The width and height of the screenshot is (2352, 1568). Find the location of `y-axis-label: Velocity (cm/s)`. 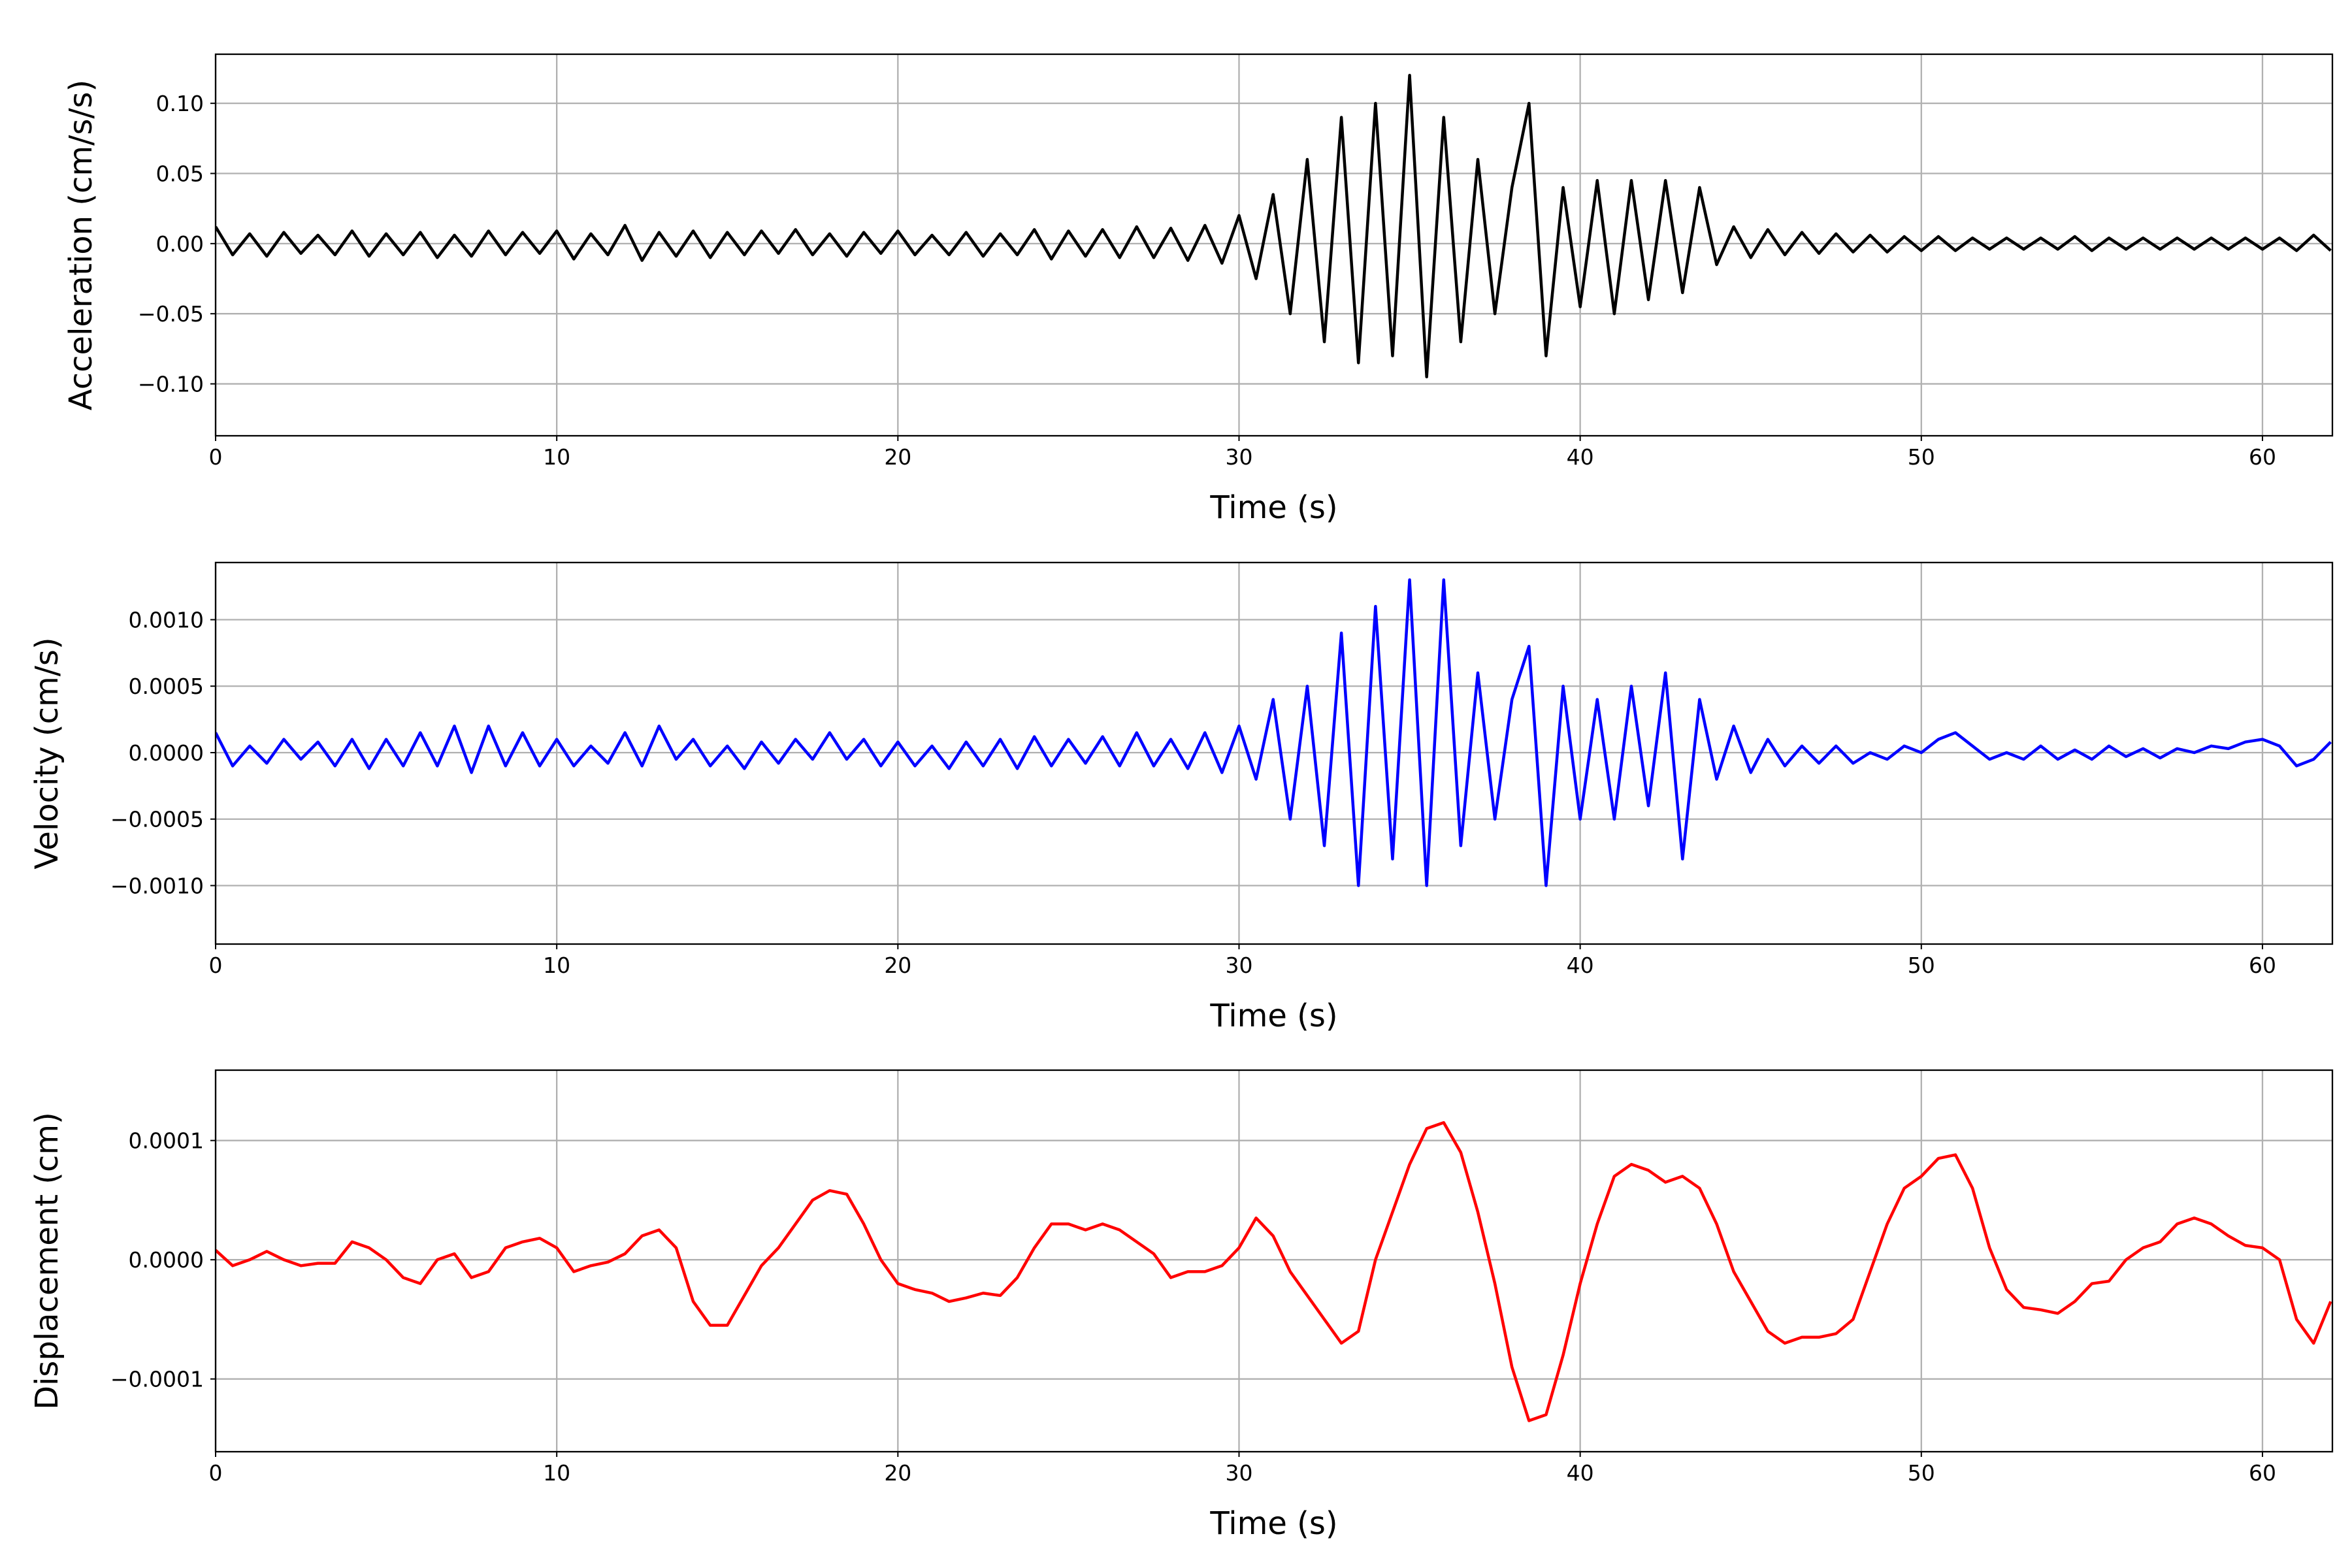

y-axis-label: Velocity (cm/s) is located at coordinates (47, 753).